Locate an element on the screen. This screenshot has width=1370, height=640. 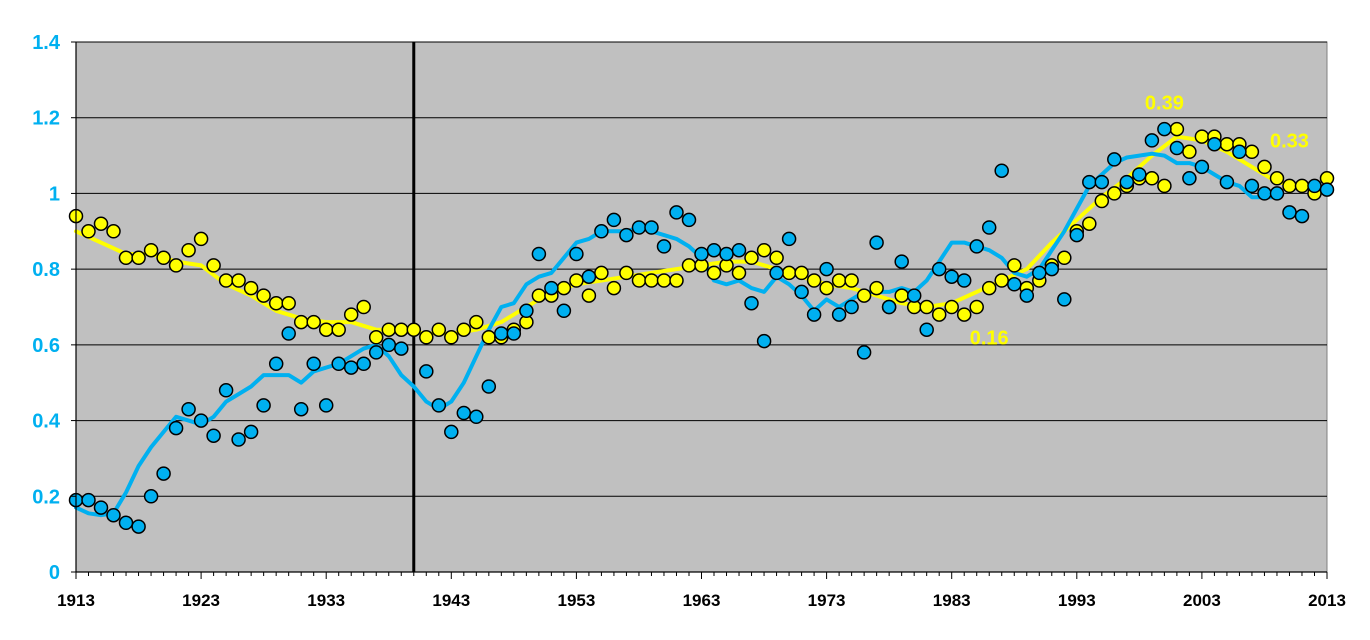
y-tick-label: 0.8 is located at coordinates (46, 270).